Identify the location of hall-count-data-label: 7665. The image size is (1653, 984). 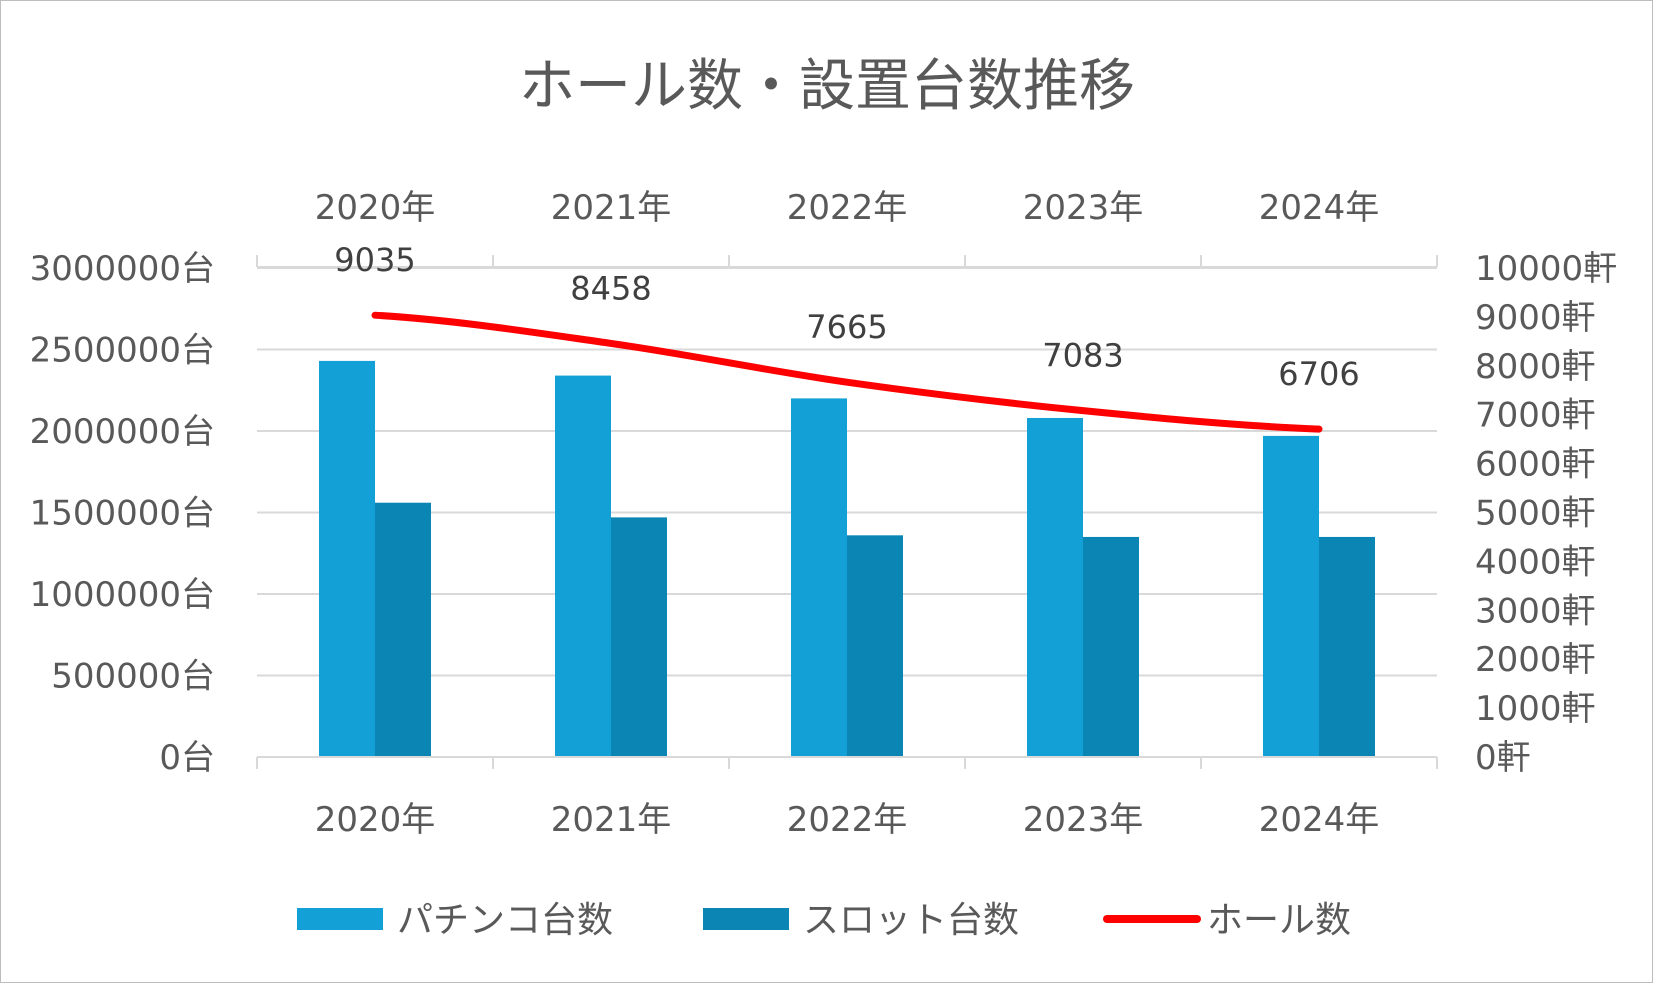
(846, 327).